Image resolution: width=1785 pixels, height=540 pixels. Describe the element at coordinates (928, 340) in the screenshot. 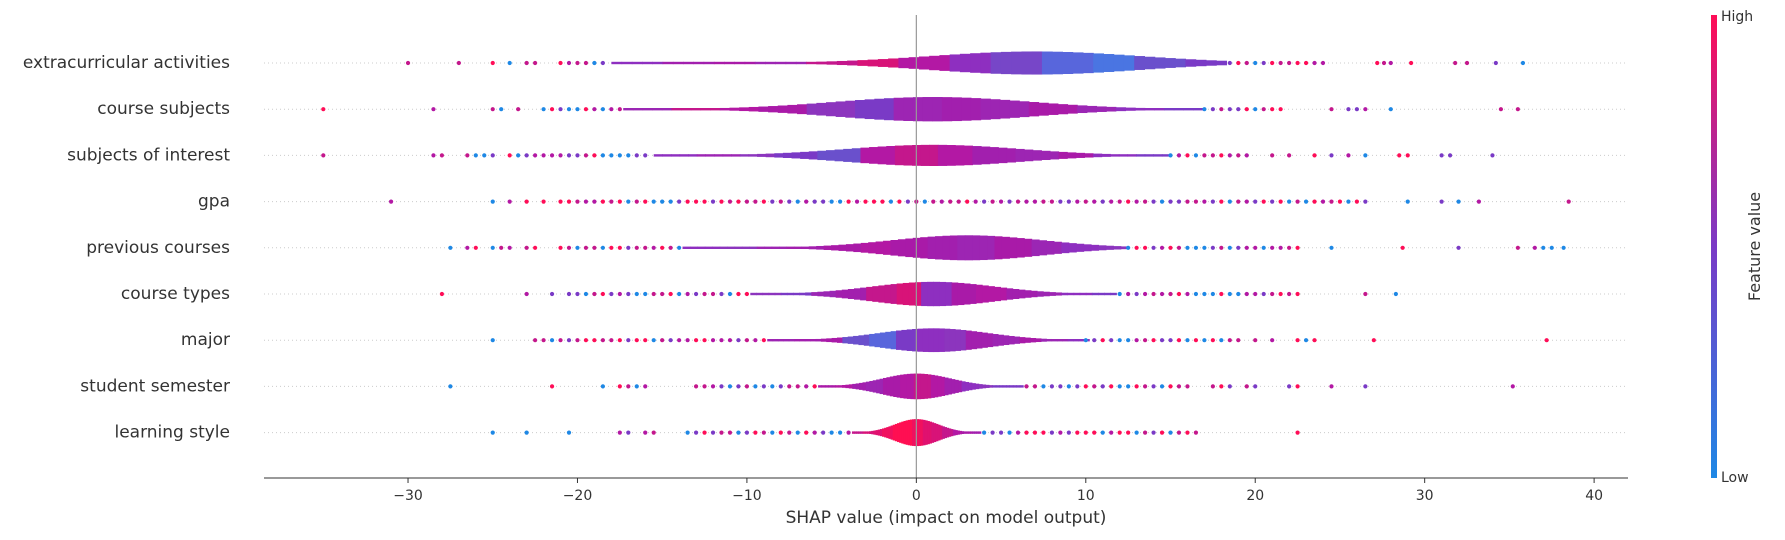

I see `violin-major` at that location.